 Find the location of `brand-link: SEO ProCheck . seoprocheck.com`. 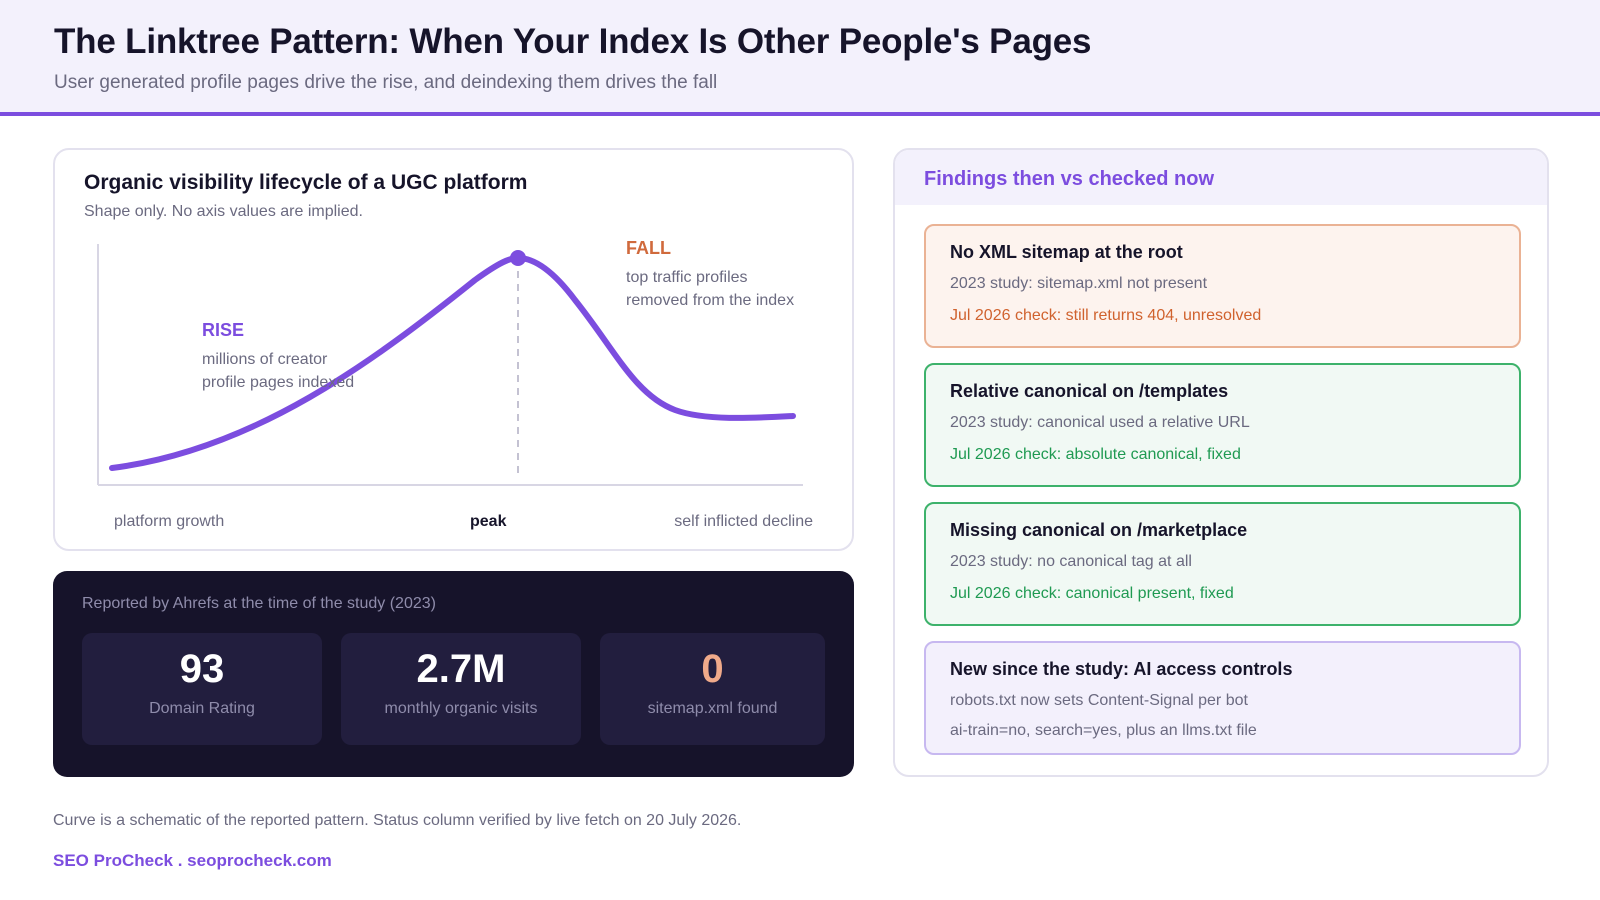

brand-link: SEO ProCheck . seoprocheck.com is located at coordinates (192, 860).